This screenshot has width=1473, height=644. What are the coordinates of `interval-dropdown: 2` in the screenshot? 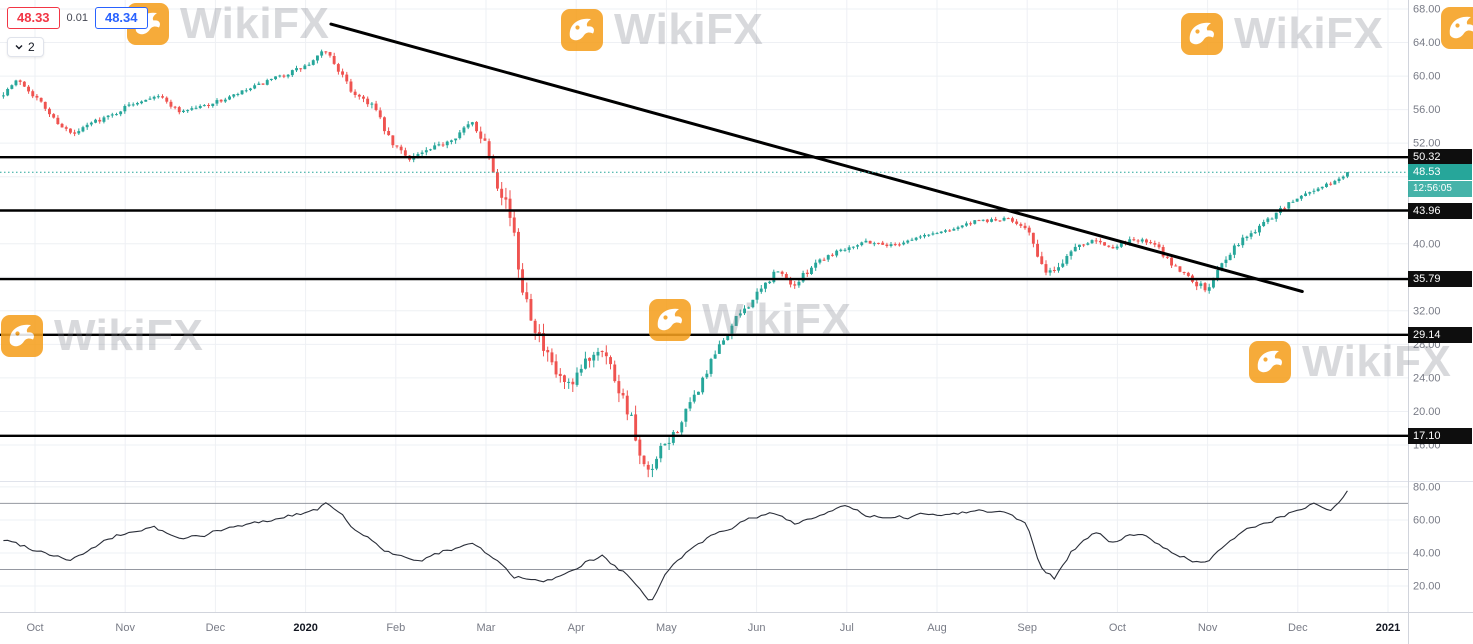 It's located at (25, 47).